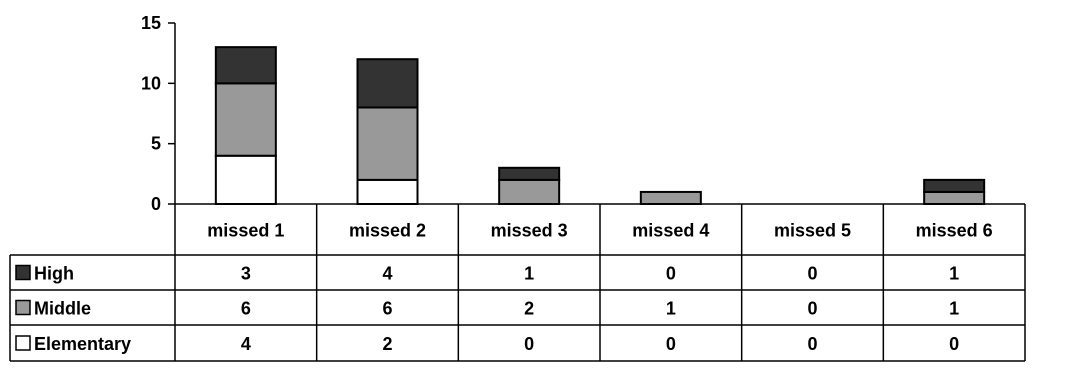  What do you see at coordinates (156, 144) in the screenshot?
I see `y-tick-label: 5` at bounding box center [156, 144].